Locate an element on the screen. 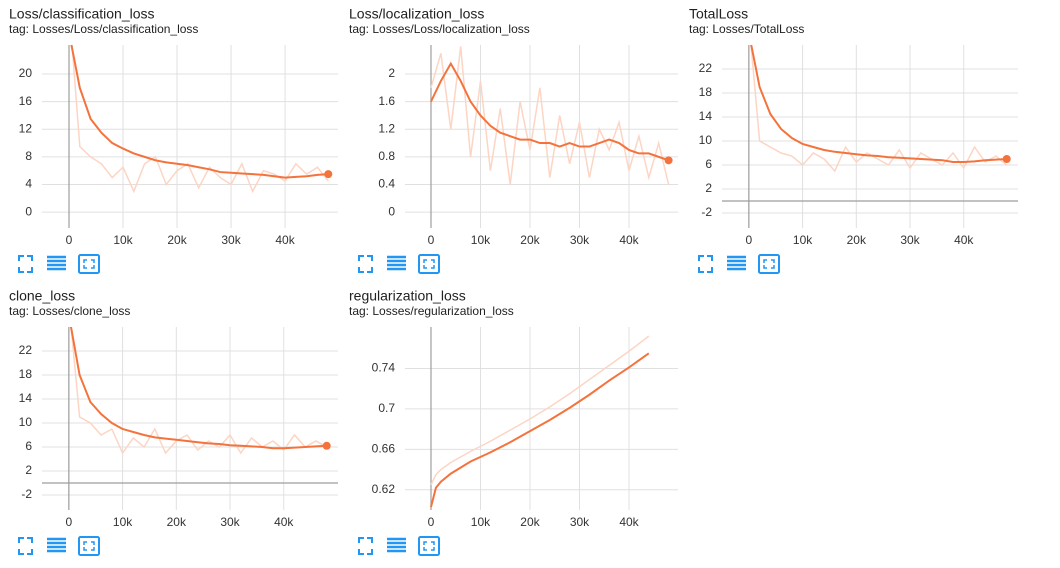 The height and width of the screenshot is (568, 1060). chart-subtitle: tag: Losses/regularization_loss is located at coordinates (431, 311).